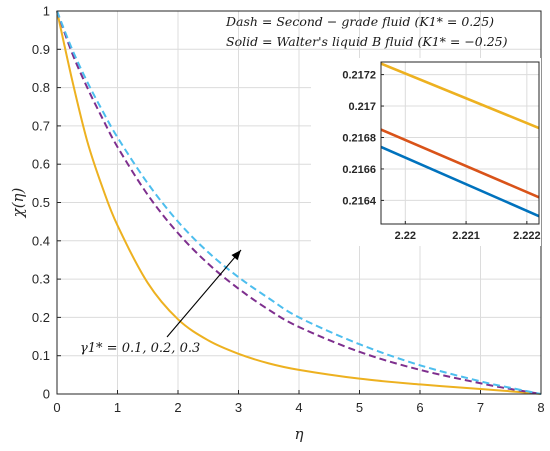 The width and height of the screenshot is (550, 451). I want to click on y-axis-label: χ(η), so click(18, 202).